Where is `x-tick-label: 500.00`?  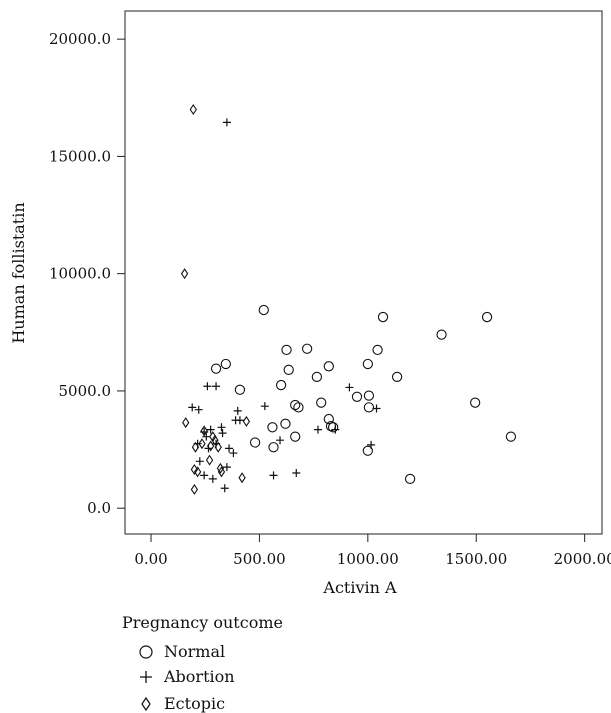 x-tick-label: 500.00 is located at coordinates (259, 559).